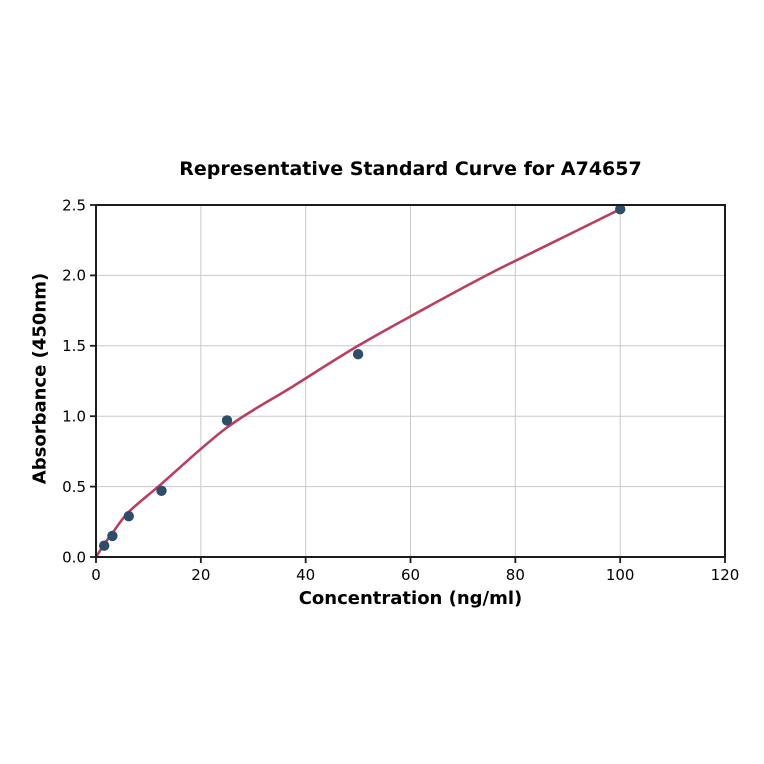 The image size is (764, 764). What do you see at coordinates (74, 276) in the screenshot?
I see `y-tick-label: 2.0` at bounding box center [74, 276].